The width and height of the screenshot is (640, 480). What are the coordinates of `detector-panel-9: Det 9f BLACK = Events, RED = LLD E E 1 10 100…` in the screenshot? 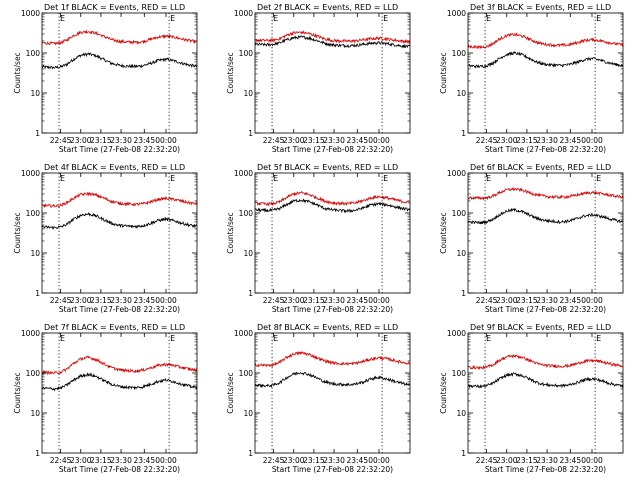 It's located at (531, 398).